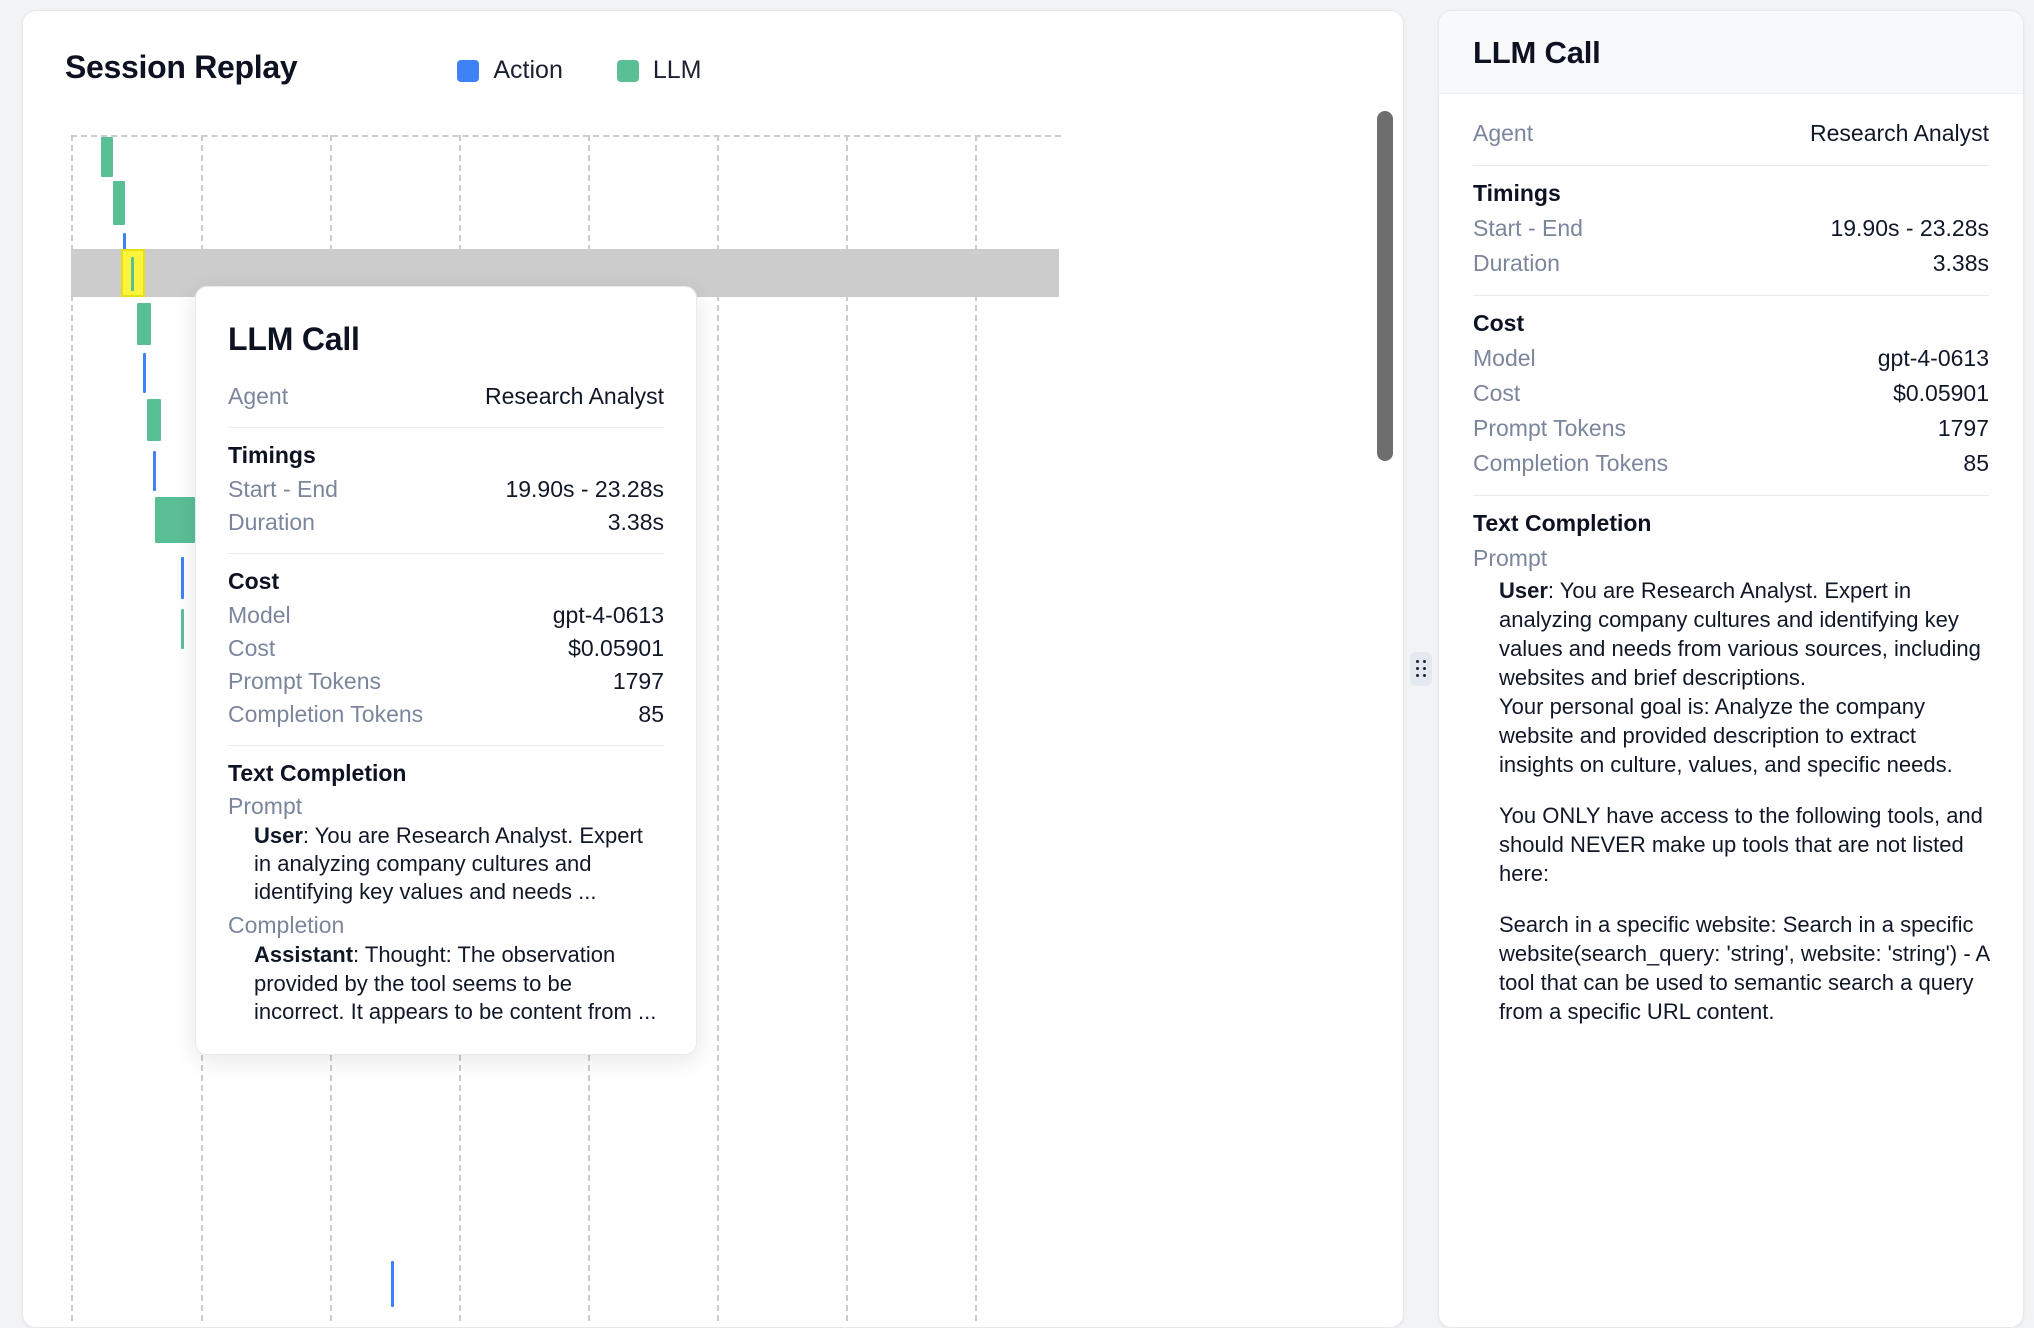 This screenshot has height=1328, width=2034. What do you see at coordinates (1731, 463) in the screenshot?
I see `details-completion-tokens-row: Completion Tokens 85` at bounding box center [1731, 463].